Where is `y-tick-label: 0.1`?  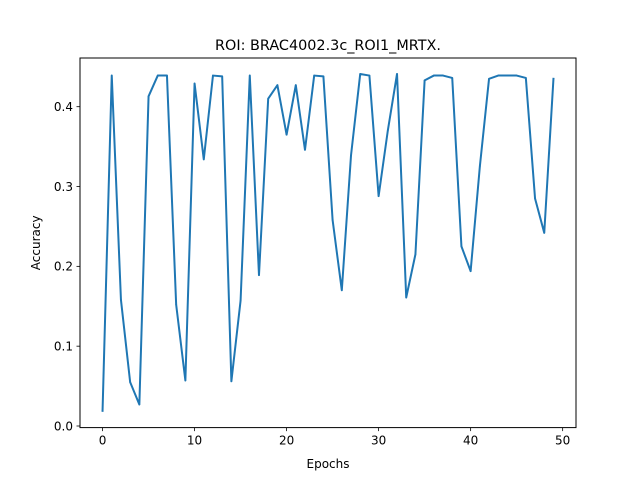 y-tick-label: 0.1 is located at coordinates (63, 346).